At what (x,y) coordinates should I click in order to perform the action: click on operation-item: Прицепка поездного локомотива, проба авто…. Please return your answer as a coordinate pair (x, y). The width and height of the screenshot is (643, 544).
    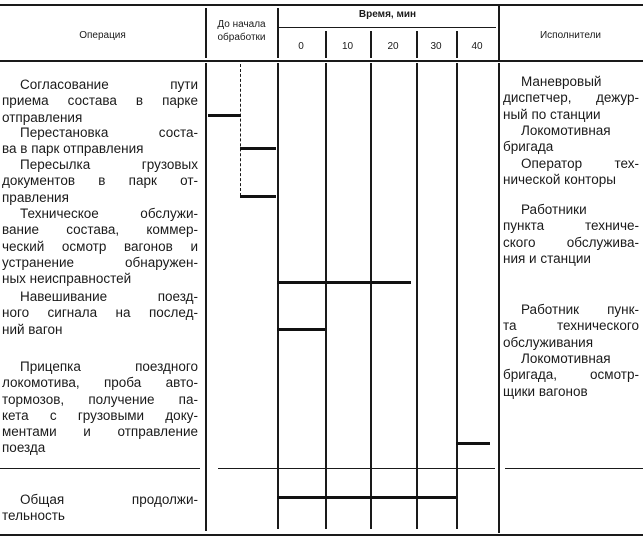
    Looking at the image, I should click on (100, 408).